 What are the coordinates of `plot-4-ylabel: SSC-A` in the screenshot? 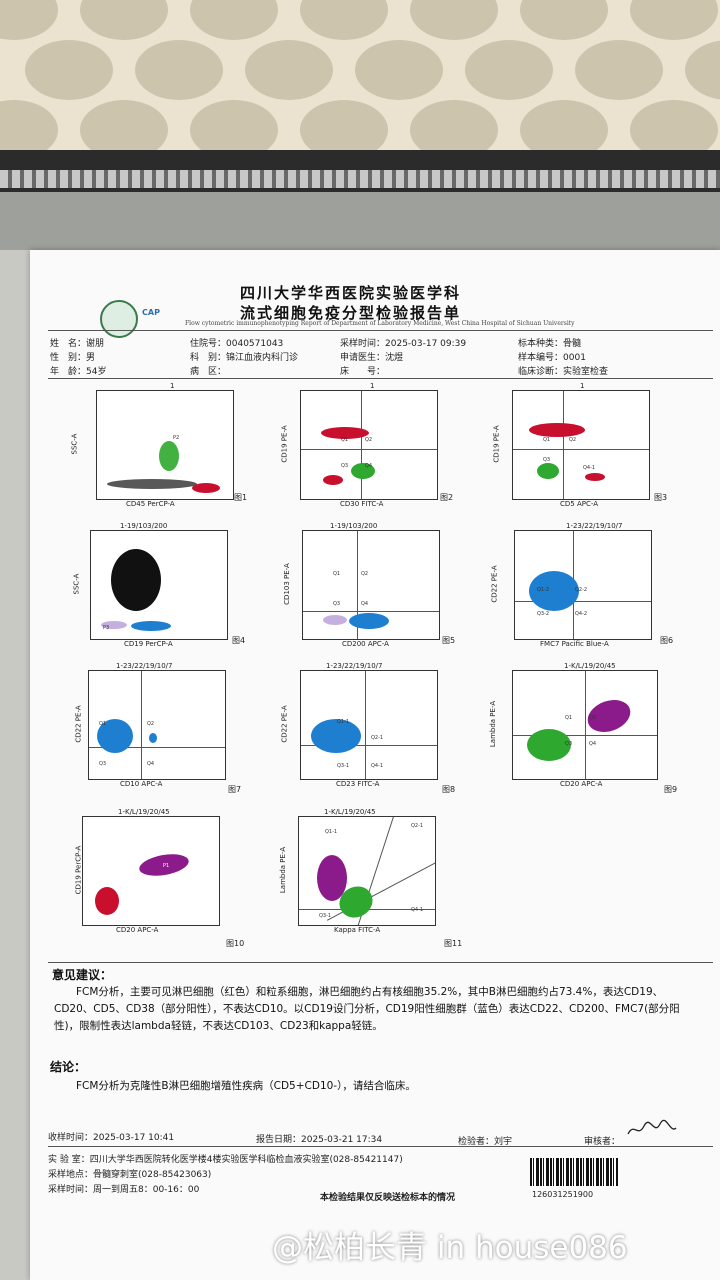 It's located at (76, 584).